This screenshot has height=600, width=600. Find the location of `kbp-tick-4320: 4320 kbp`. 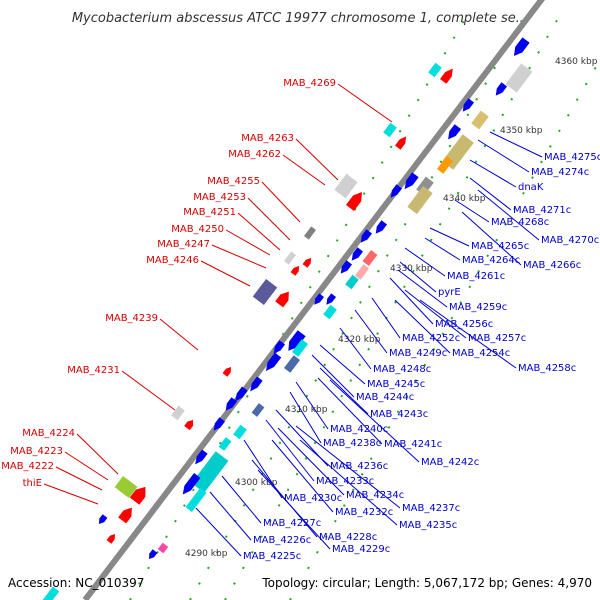

kbp-tick-4320: 4320 kbp is located at coordinates (359, 340).